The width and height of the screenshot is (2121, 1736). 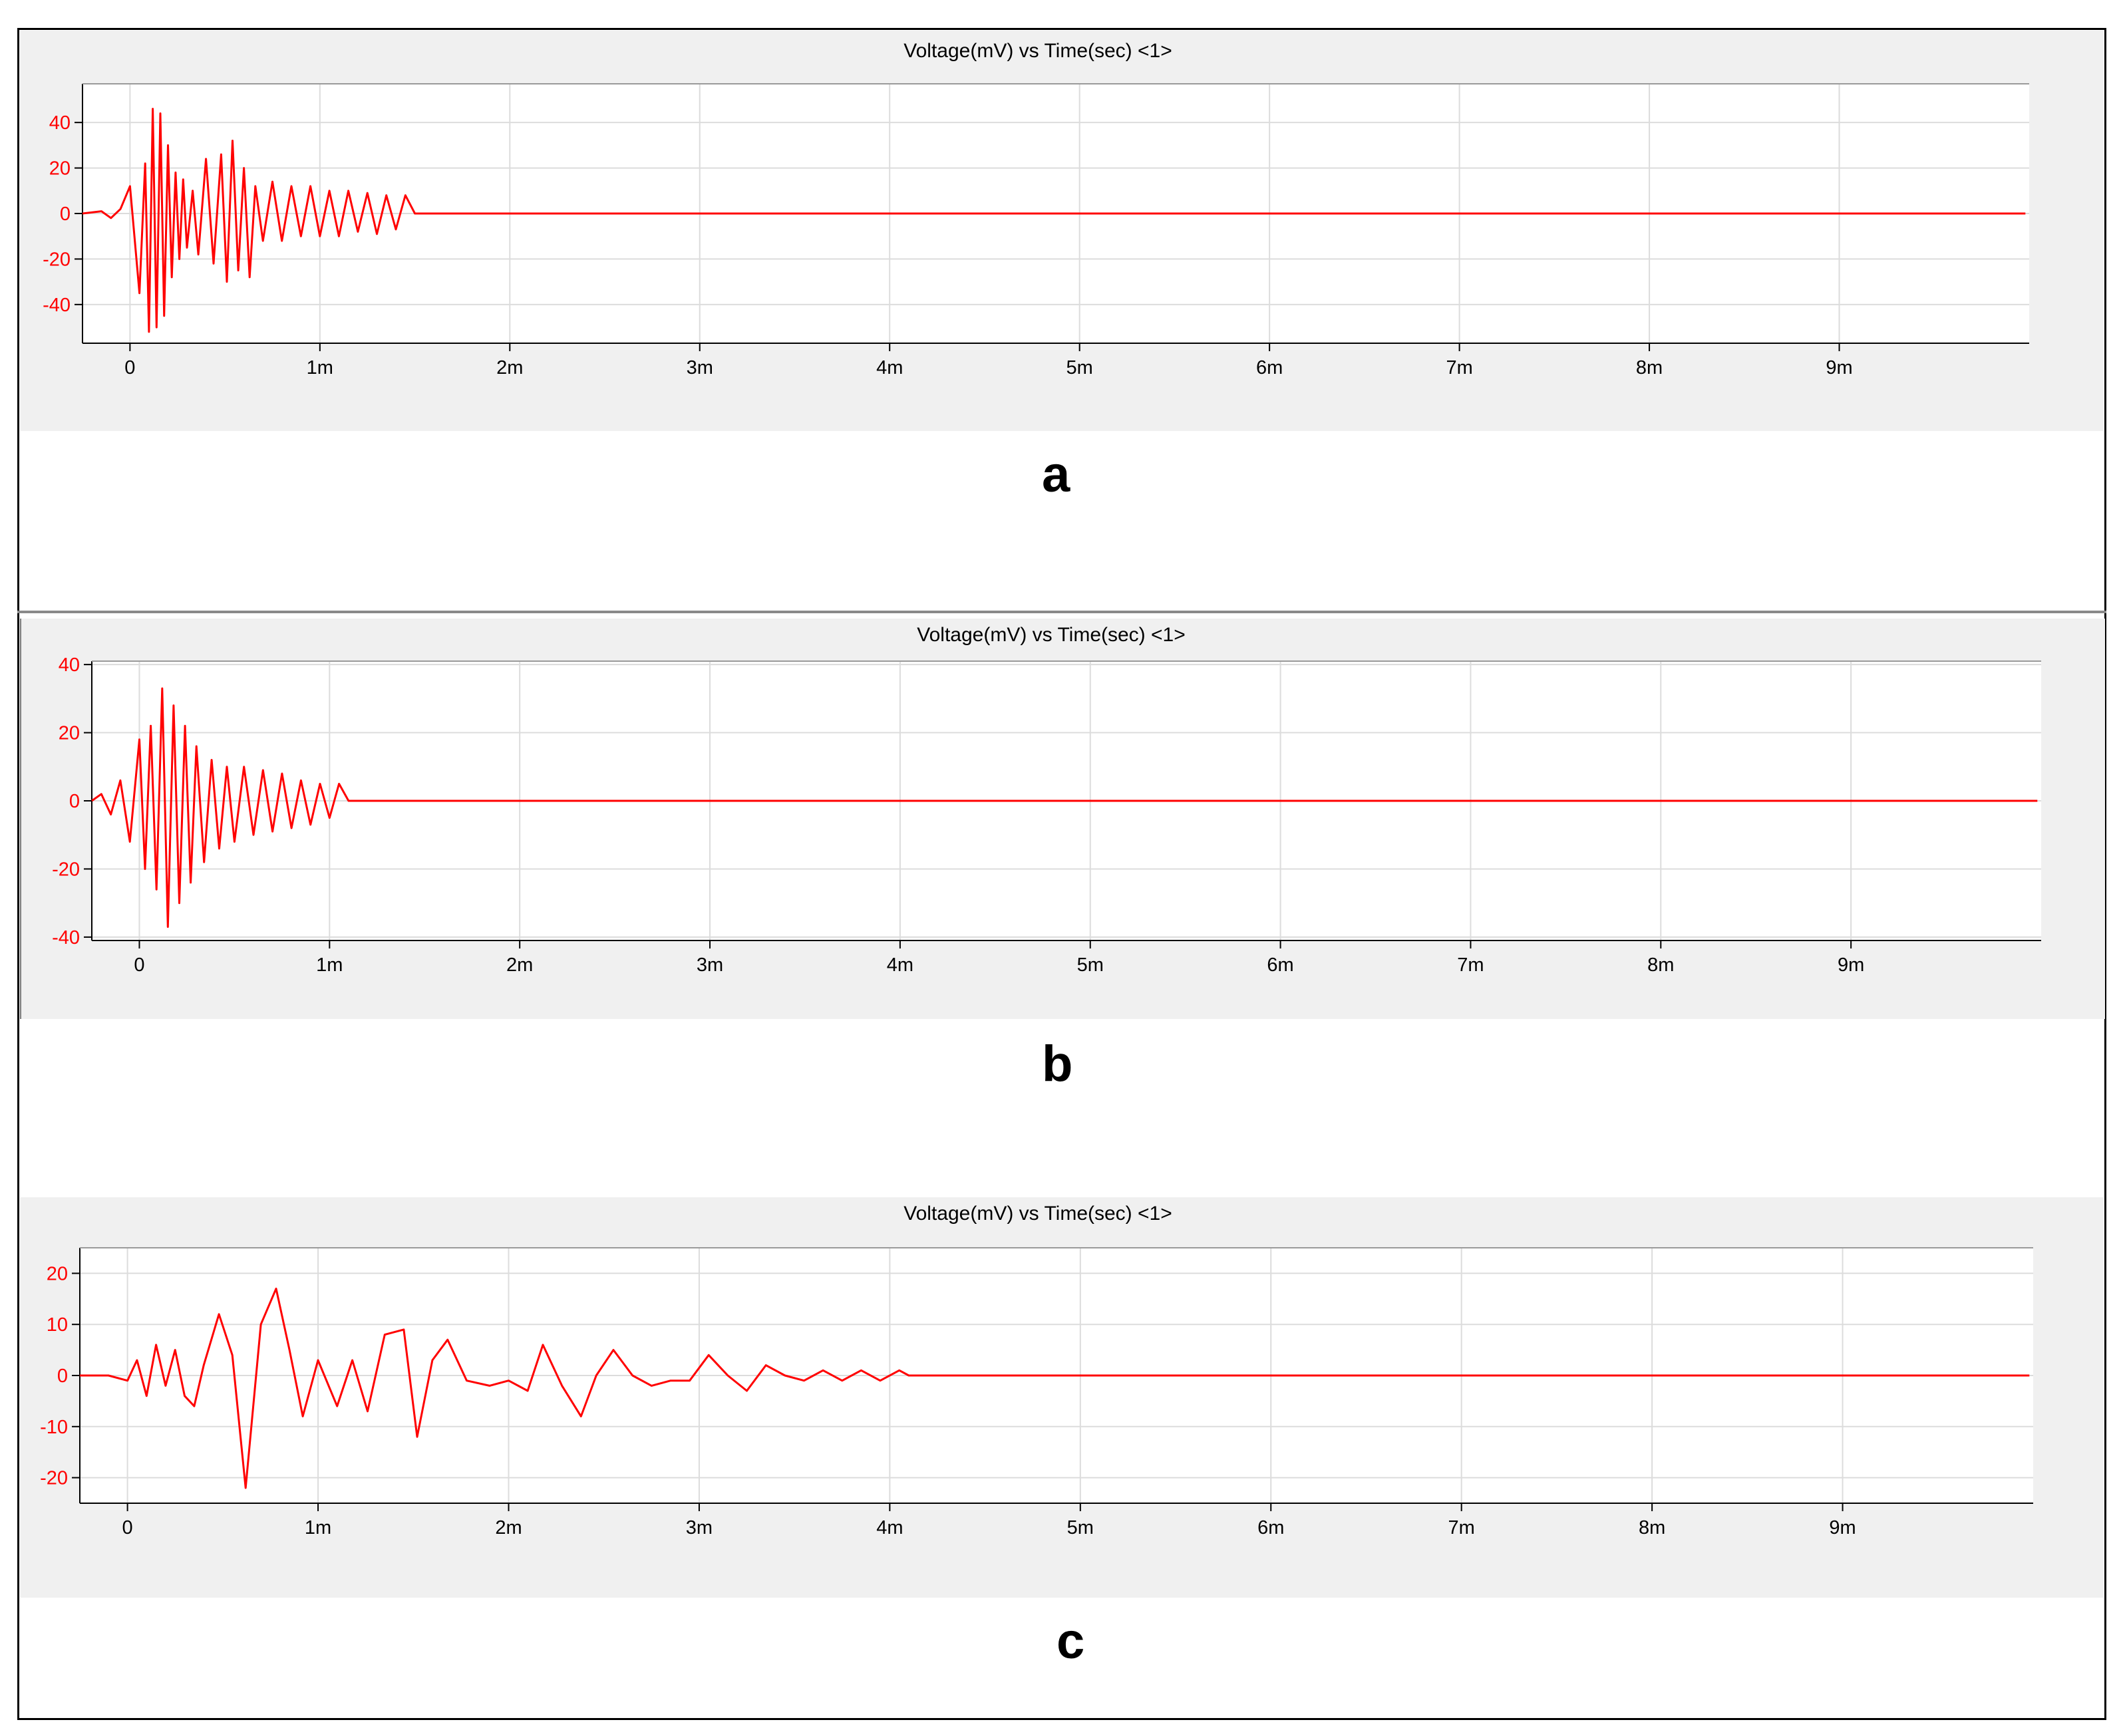 I want to click on panel-label-c: c, so click(x=1071, y=1641).